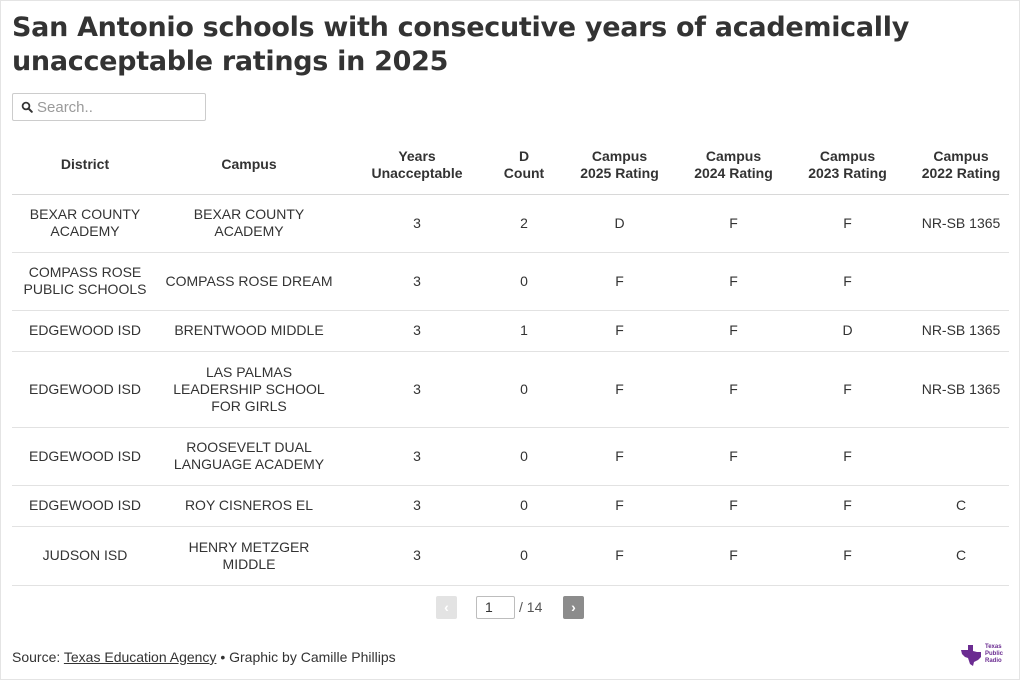 The height and width of the screenshot is (680, 1020). What do you see at coordinates (524, 172) in the screenshot?
I see `column-header-line: Count` at bounding box center [524, 172].